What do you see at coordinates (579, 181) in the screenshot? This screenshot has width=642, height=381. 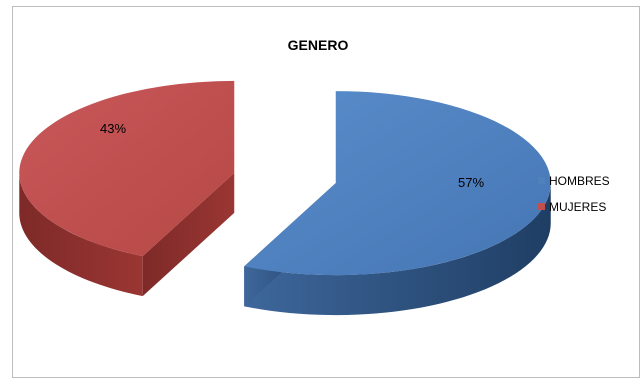 I see `legend-label-hombres: HOMBRES` at bounding box center [579, 181].